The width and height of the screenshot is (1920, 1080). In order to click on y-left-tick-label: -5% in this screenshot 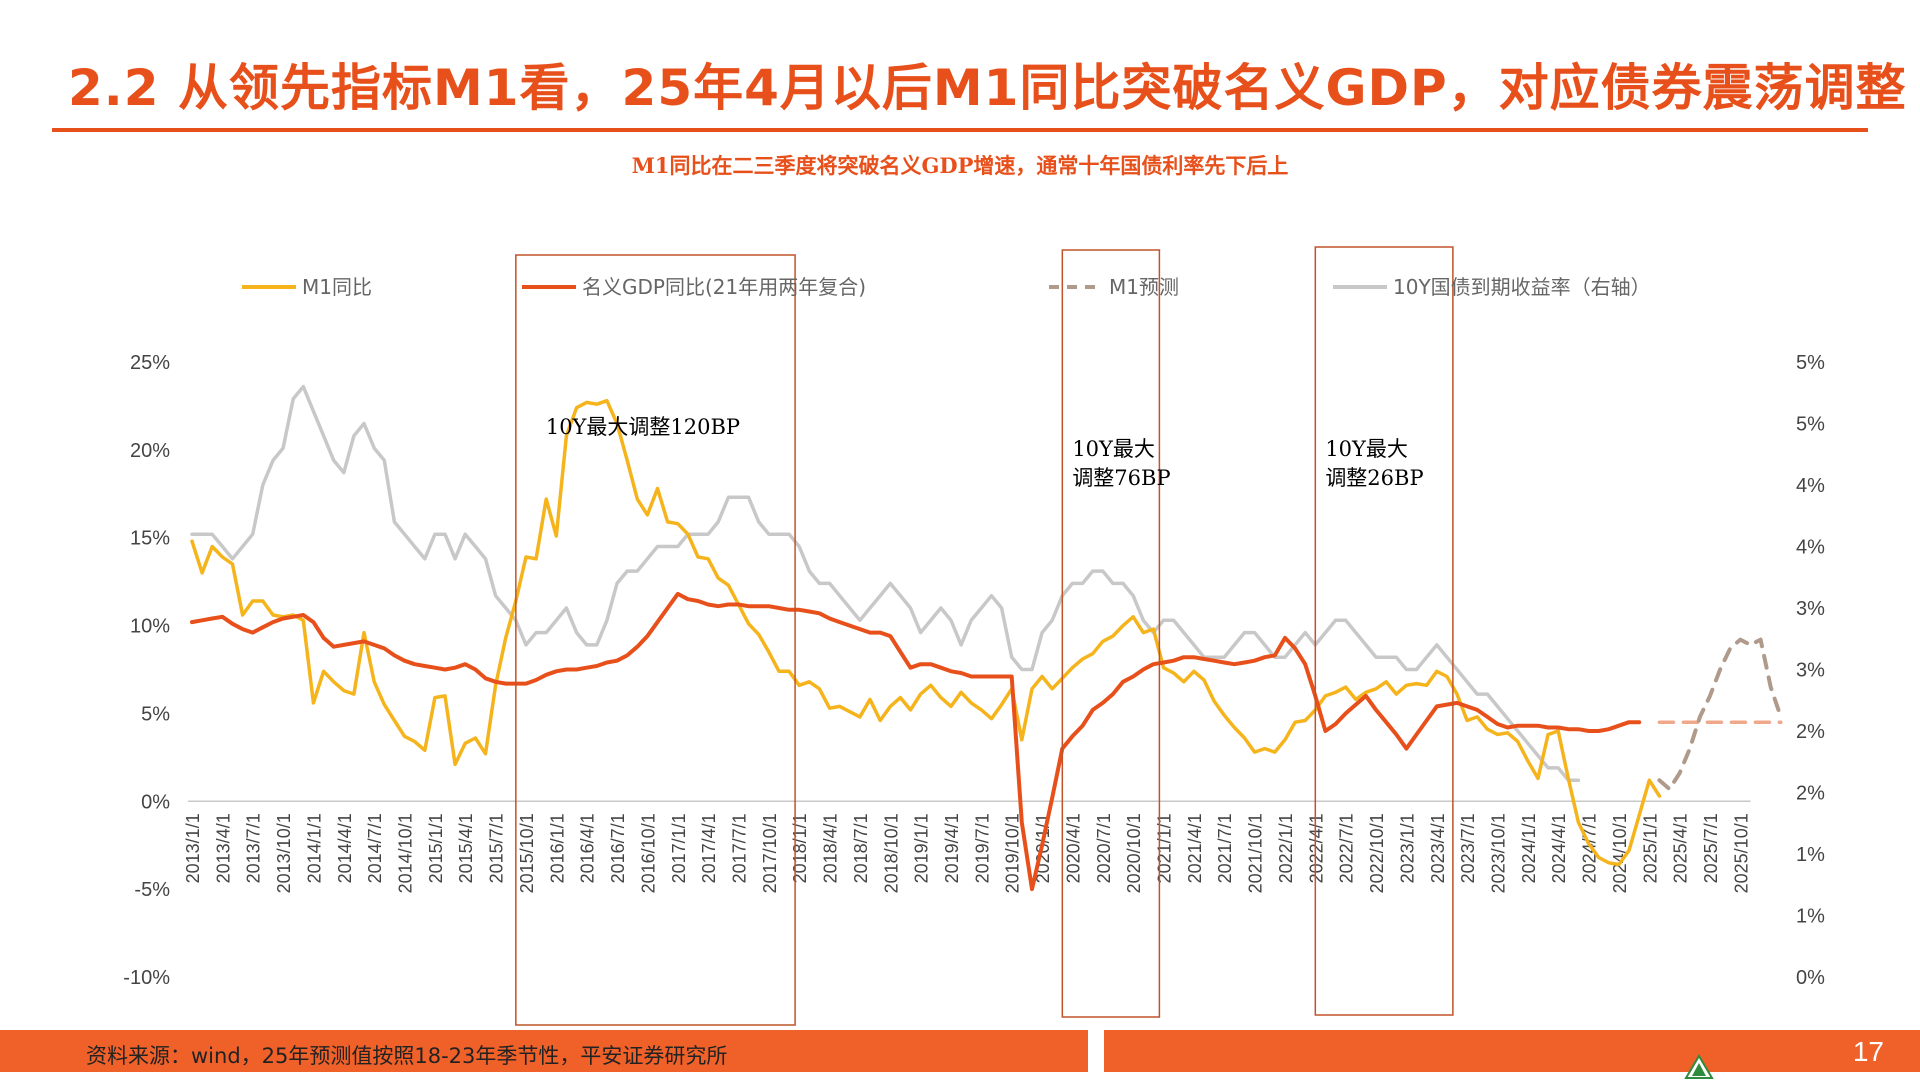, I will do `click(152, 890)`.